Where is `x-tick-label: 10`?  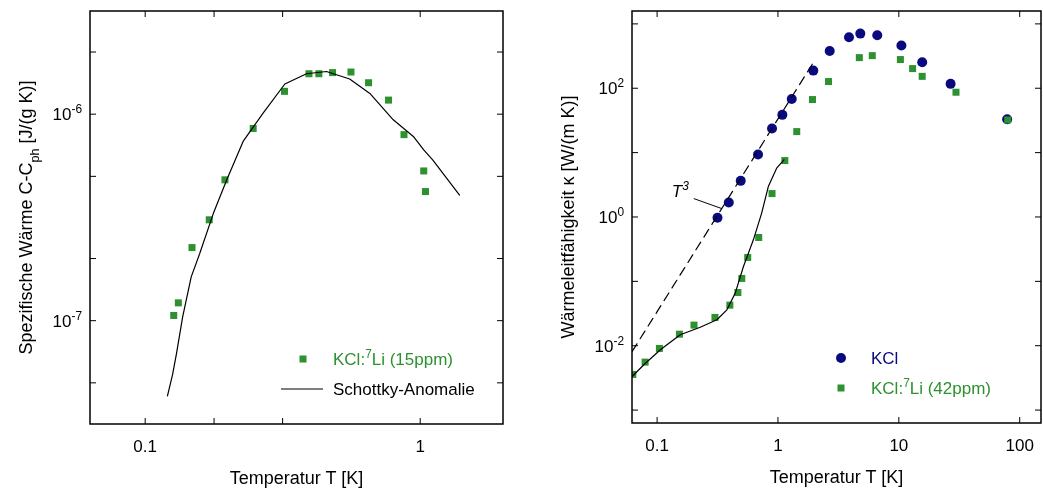 x-tick-label: 10 is located at coordinates (899, 445).